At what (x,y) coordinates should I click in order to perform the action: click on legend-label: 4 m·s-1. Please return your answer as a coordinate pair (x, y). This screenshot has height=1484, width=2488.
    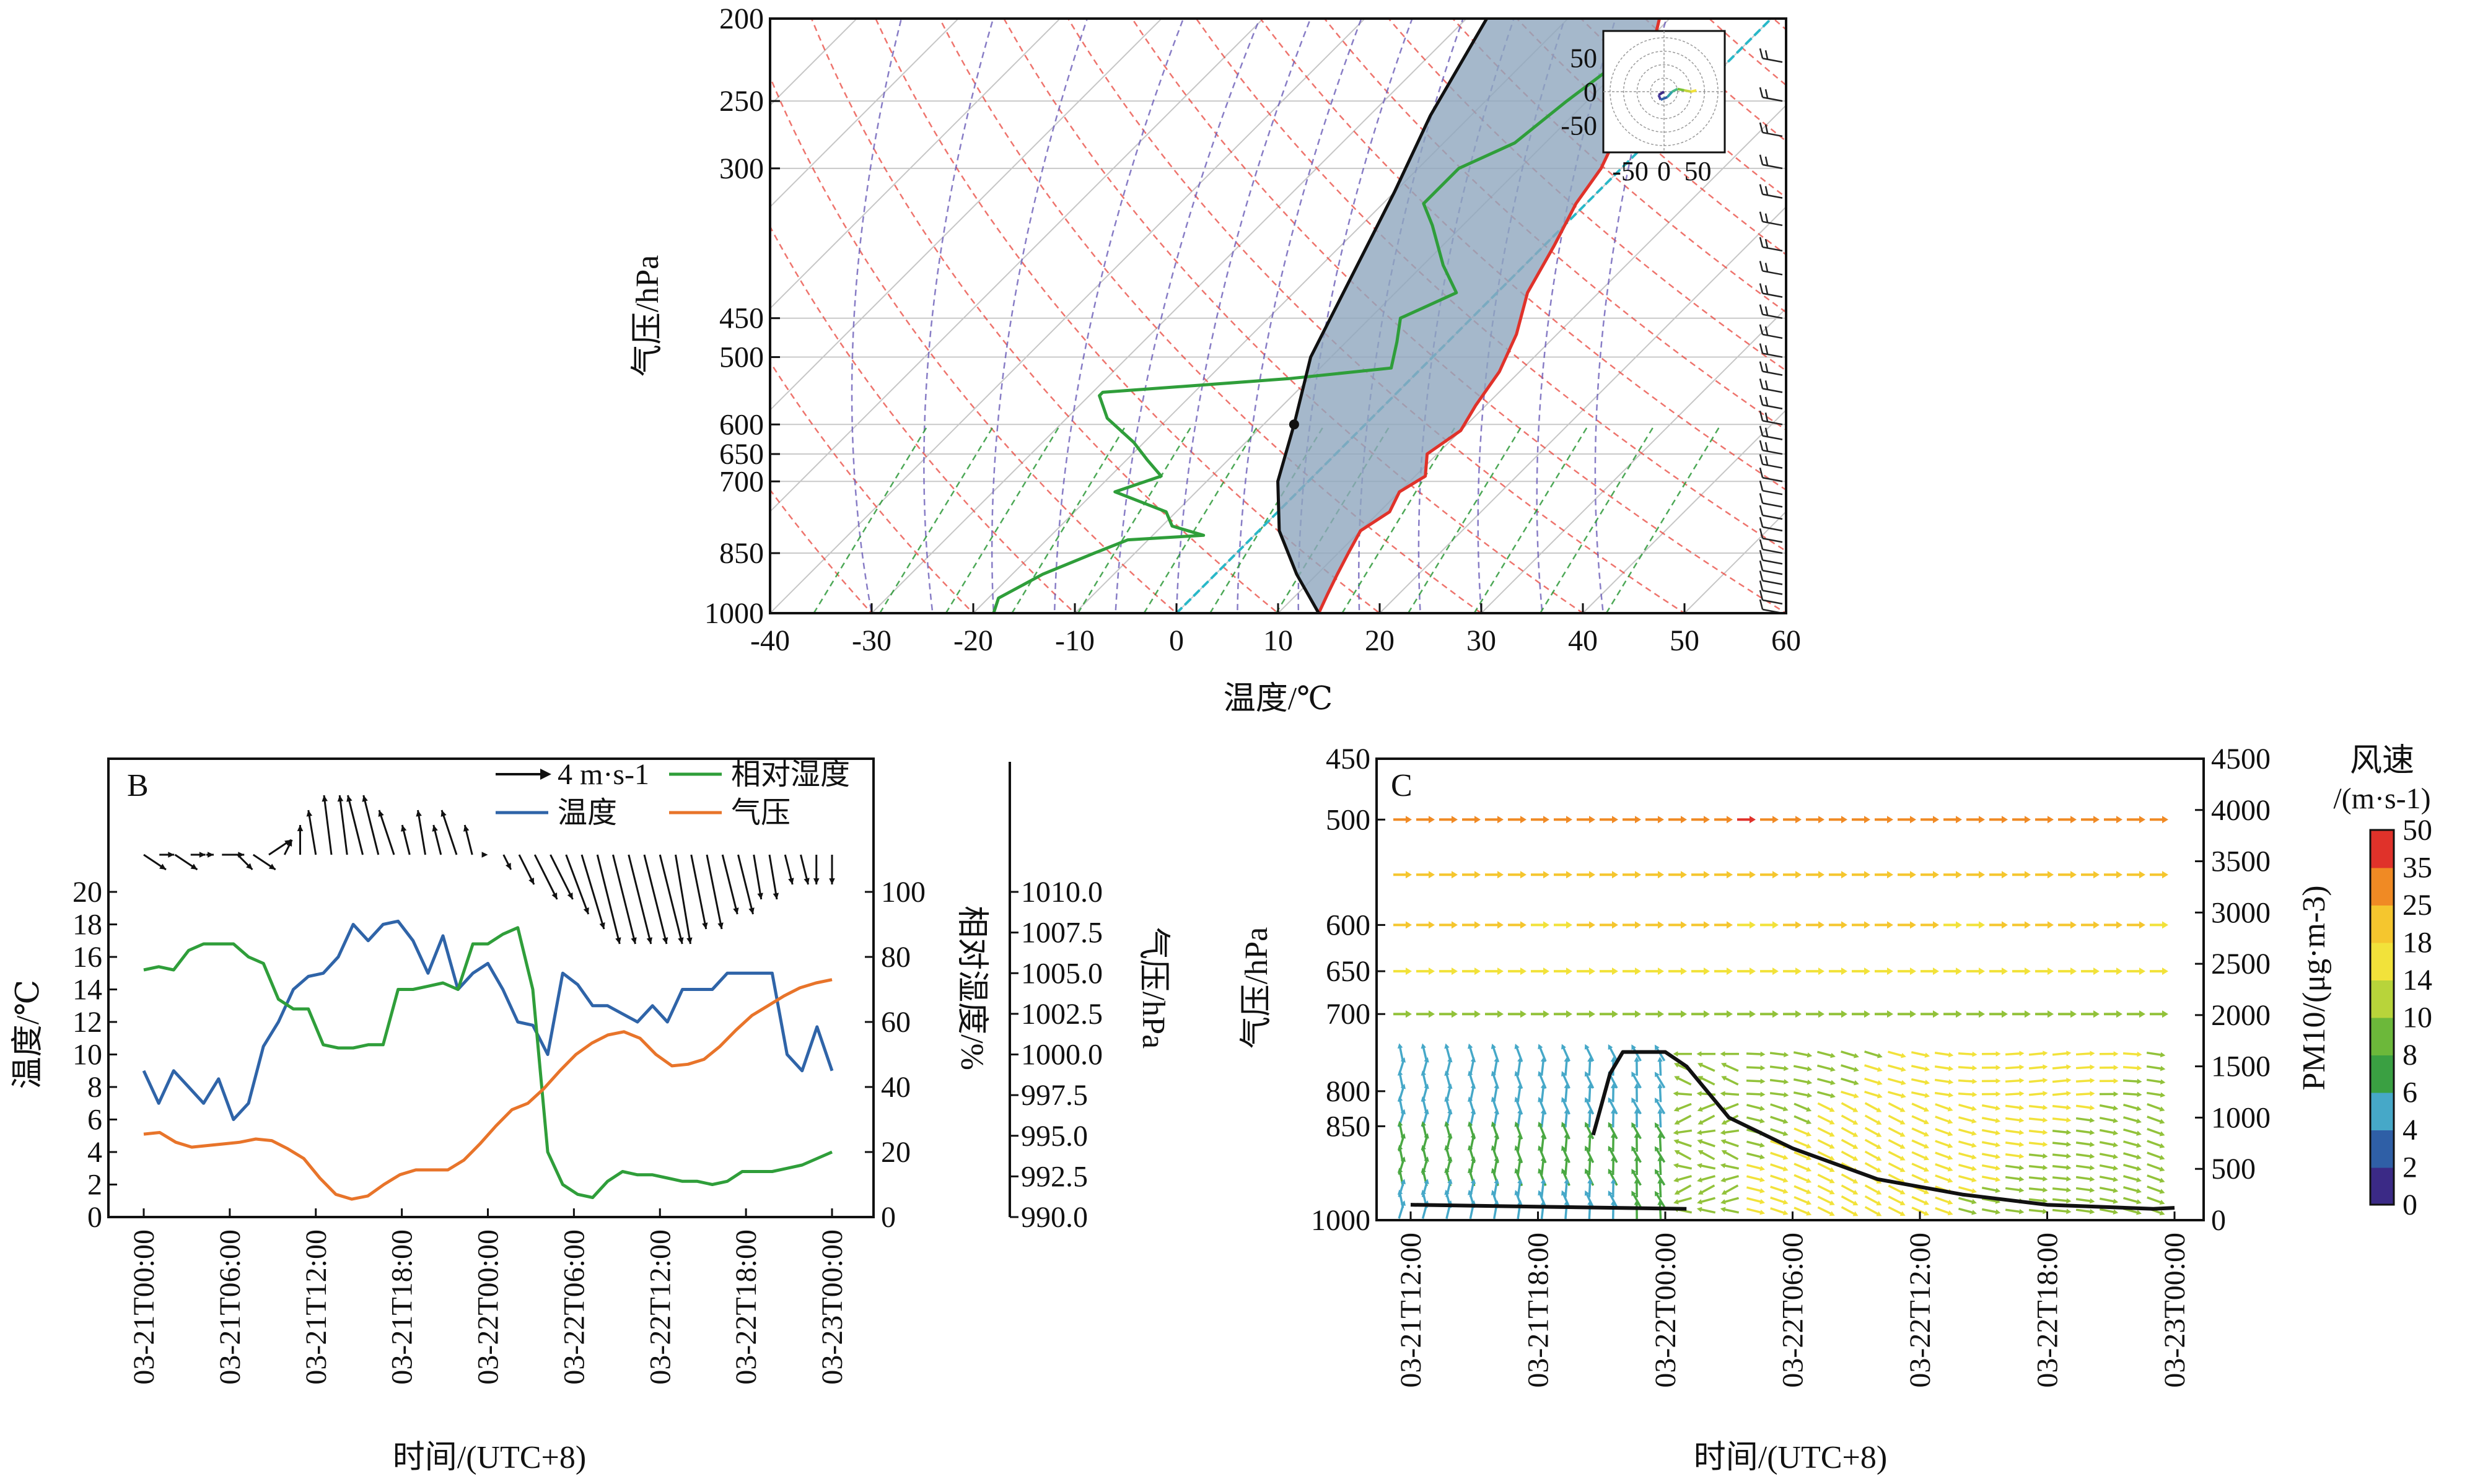
    Looking at the image, I should click on (603, 774).